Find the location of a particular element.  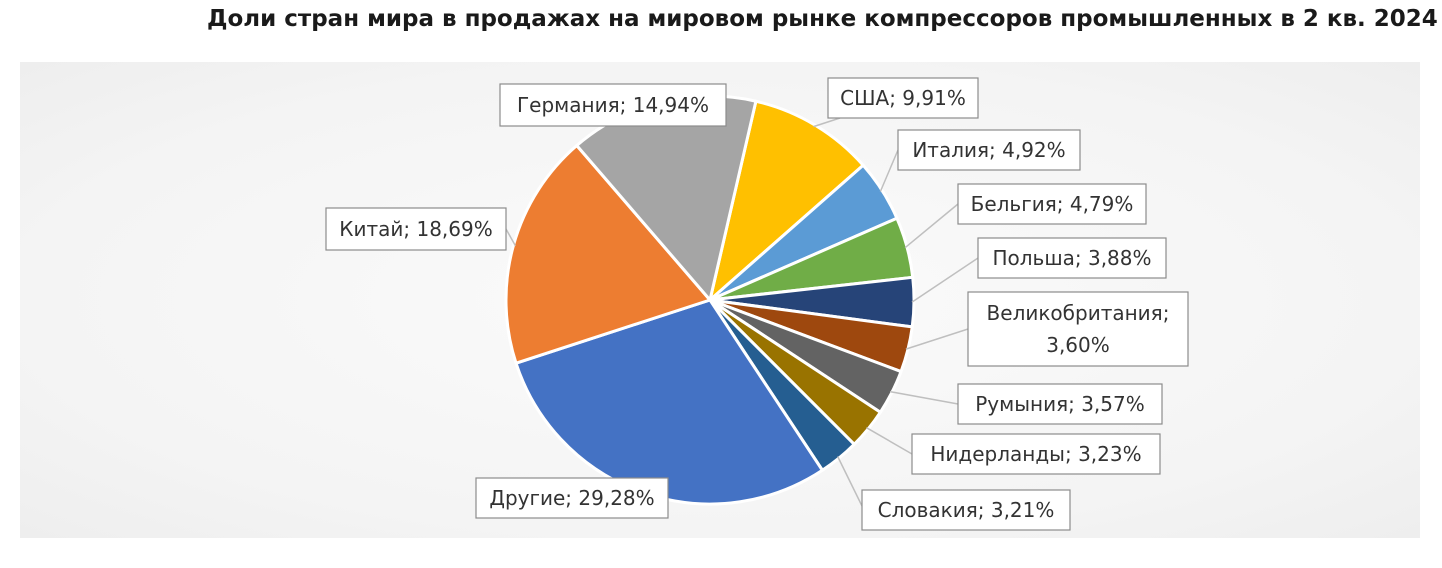

data-label: Германия; 14,94% is located at coordinates (613, 105).